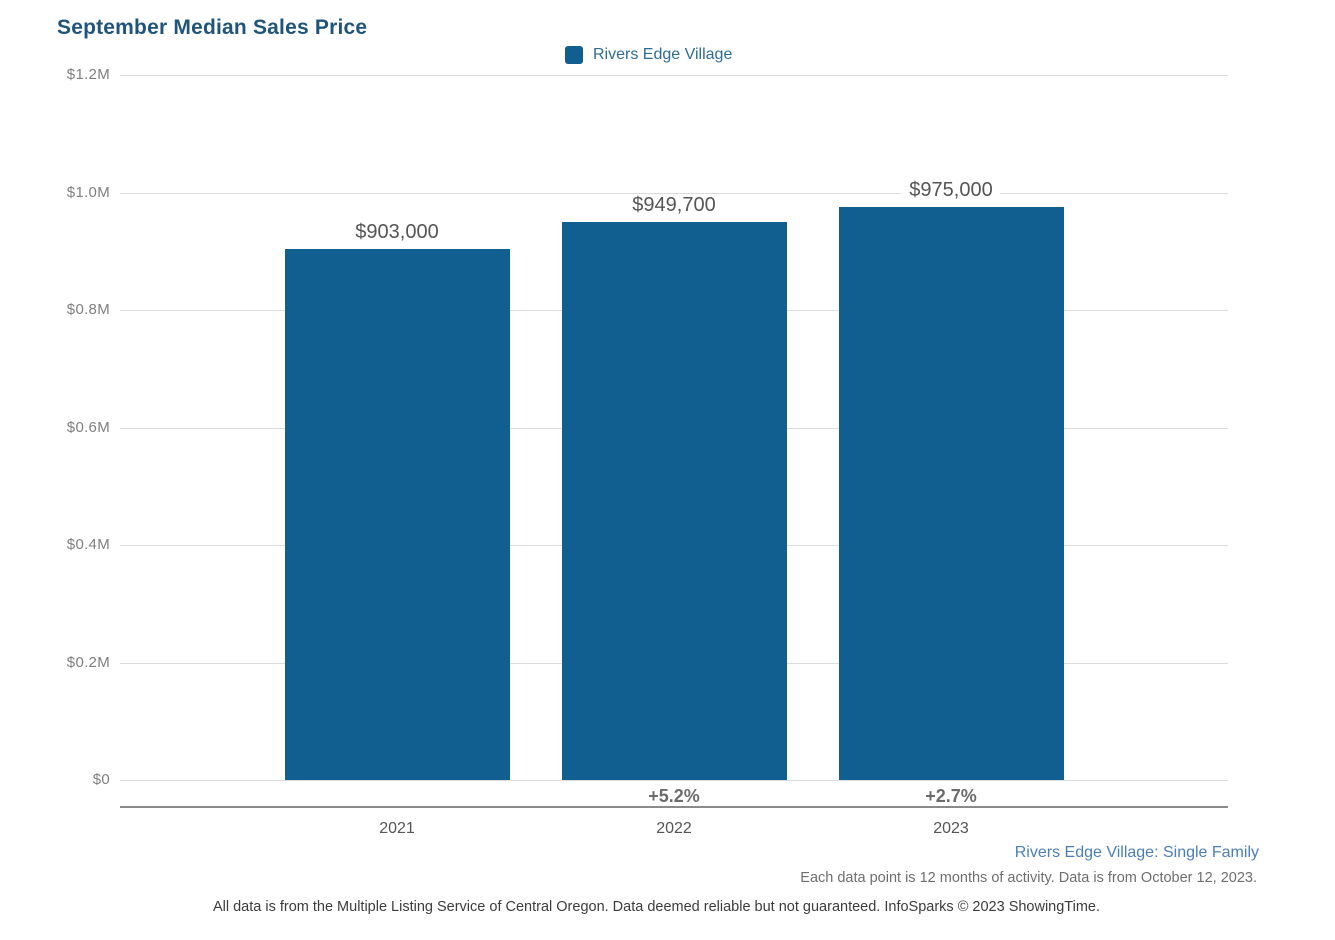 This screenshot has height=940, width=1335. Describe the element at coordinates (951, 191) in the screenshot. I see `bar-value-label: $975,000` at that location.